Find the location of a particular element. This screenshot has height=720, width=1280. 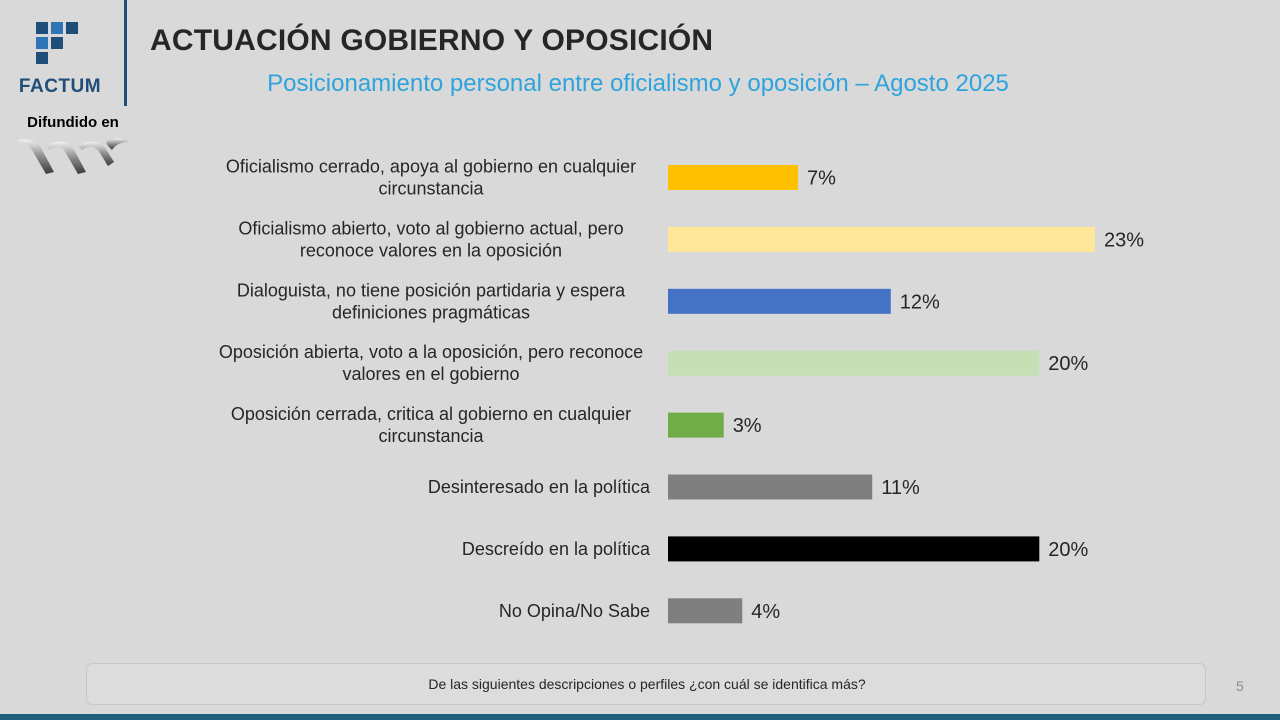

category-label-5: circunstancia is located at coordinates (431, 436).